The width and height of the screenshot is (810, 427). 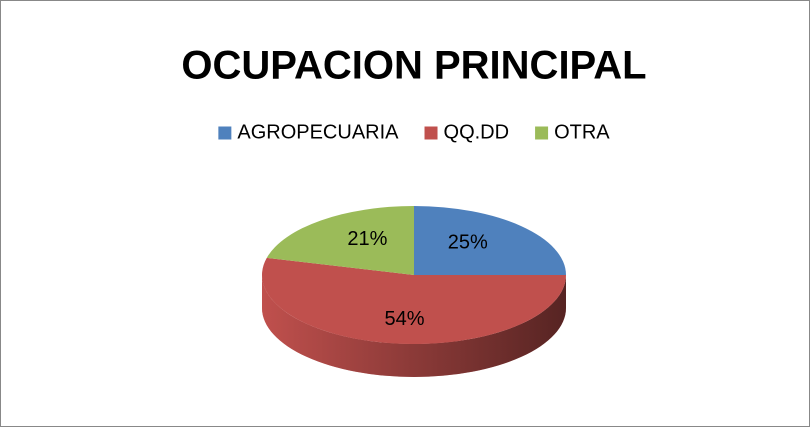 I want to click on data-label: 25%, so click(x=468, y=243).